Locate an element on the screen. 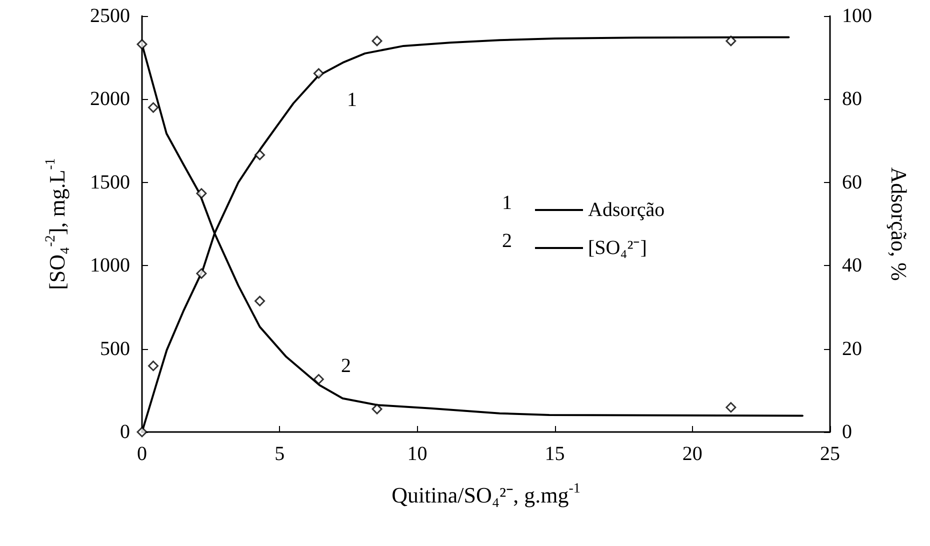 This screenshot has height=546, width=930. y2-tick-label: 0 is located at coordinates (847, 432).